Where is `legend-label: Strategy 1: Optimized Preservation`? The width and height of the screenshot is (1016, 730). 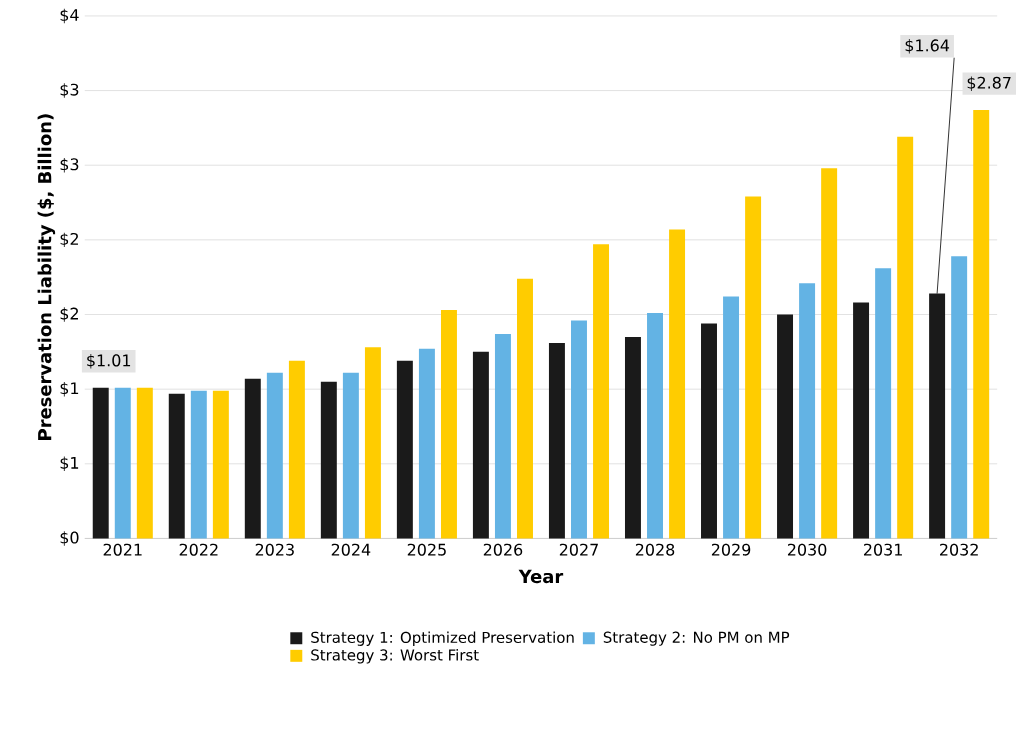
legend-label: Strategy 1: Optimized Preservation is located at coordinates (442, 638).